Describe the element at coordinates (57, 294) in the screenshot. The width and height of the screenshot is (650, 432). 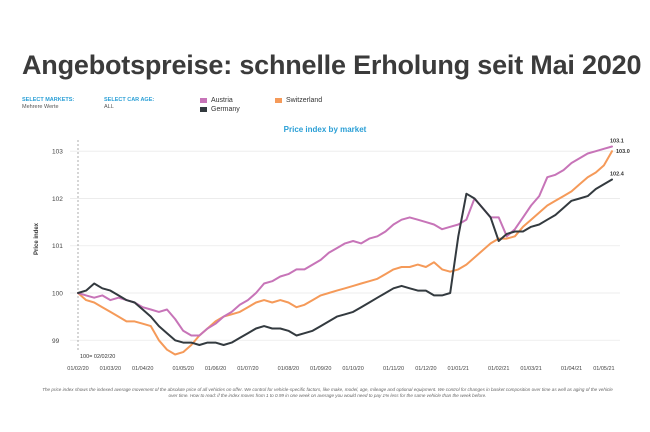
I see `y-tick-label: 100` at that location.